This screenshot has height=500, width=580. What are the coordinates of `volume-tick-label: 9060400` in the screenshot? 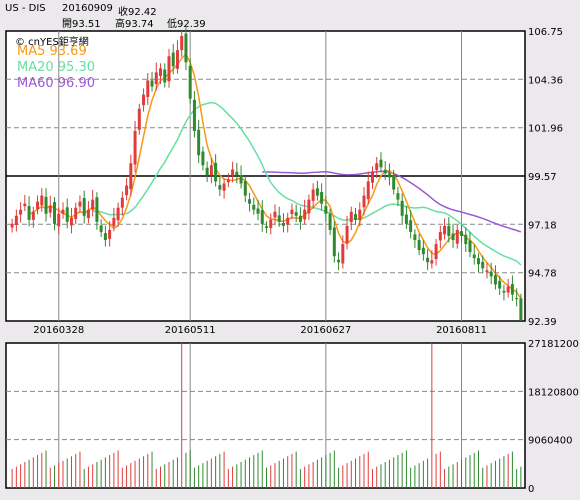 It's located at (550, 441).